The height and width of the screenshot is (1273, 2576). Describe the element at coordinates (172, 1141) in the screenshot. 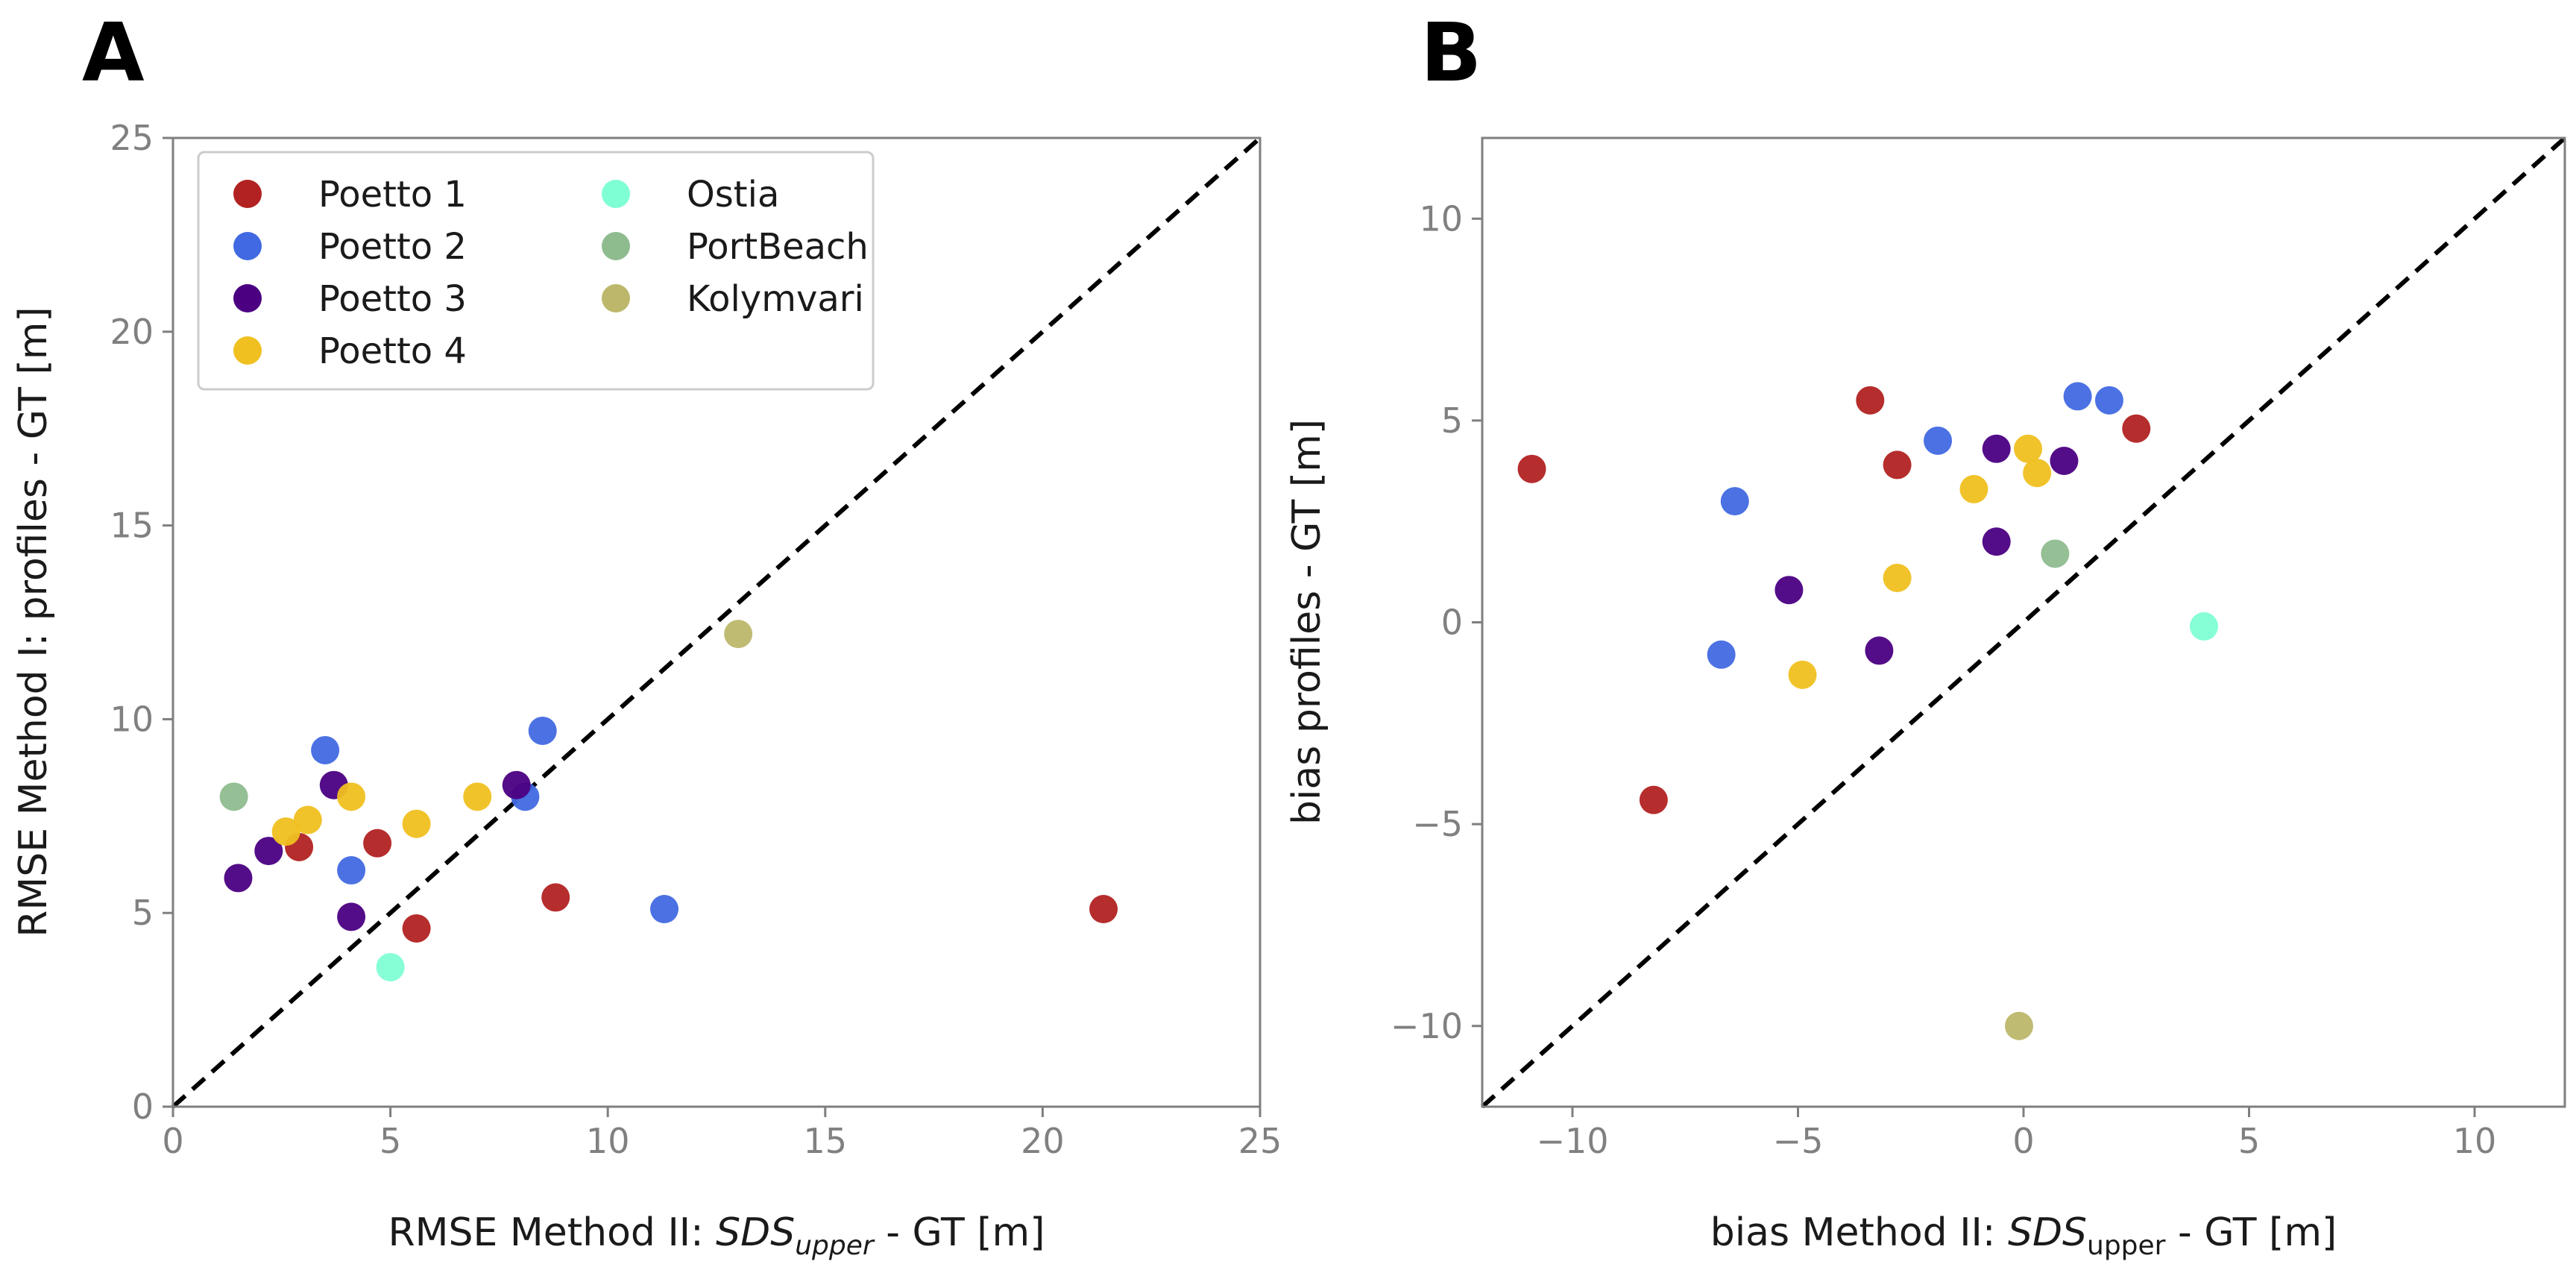

I see `panel-a-x-tick-label: 0` at that location.